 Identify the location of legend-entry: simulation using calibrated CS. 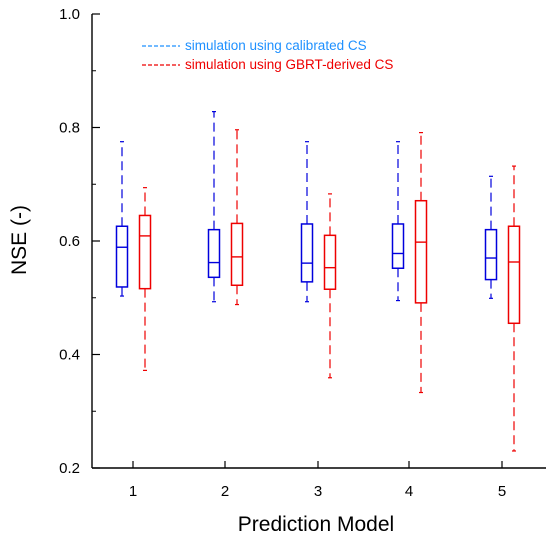
(276, 45).